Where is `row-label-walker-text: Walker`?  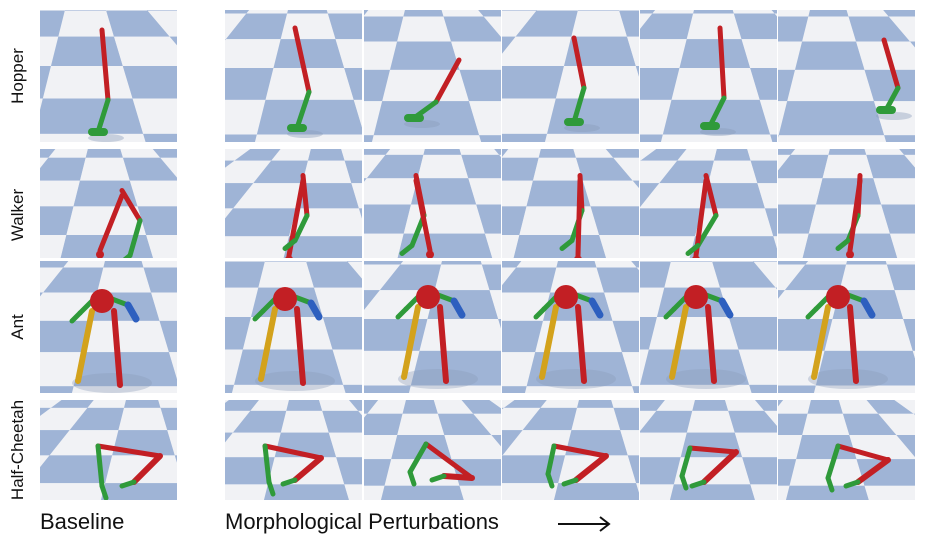 row-label-walker-text: Walker is located at coordinates (18, 215).